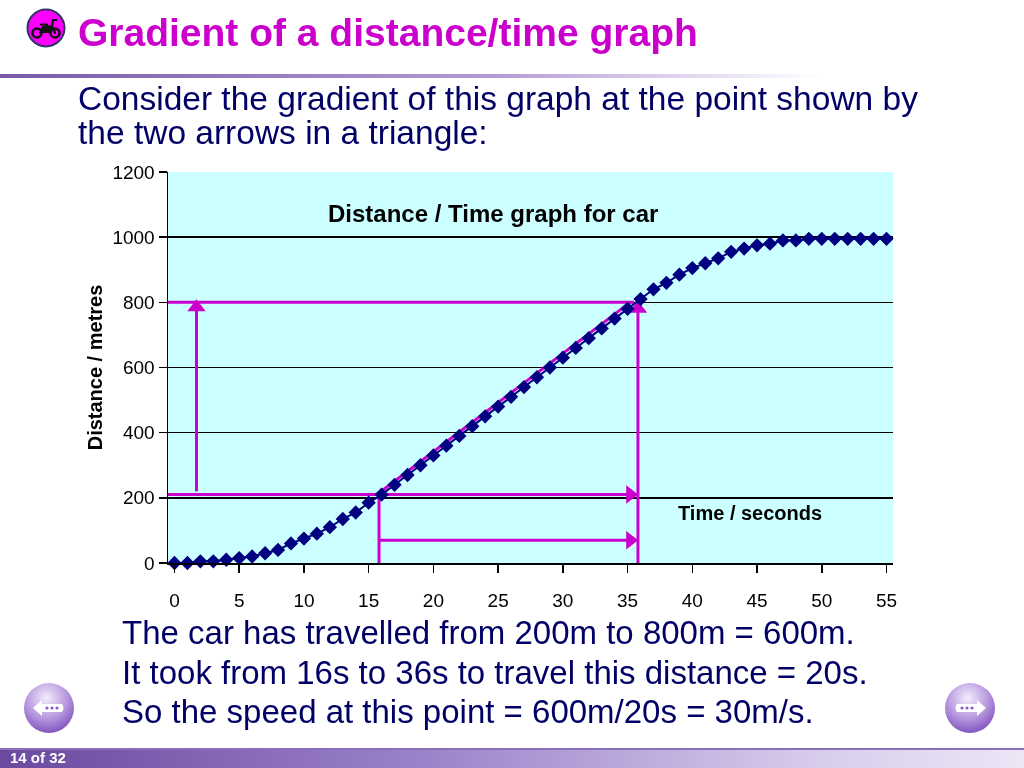  Describe the element at coordinates (563, 601) in the screenshot. I see `x-tick-label: 30` at that location.